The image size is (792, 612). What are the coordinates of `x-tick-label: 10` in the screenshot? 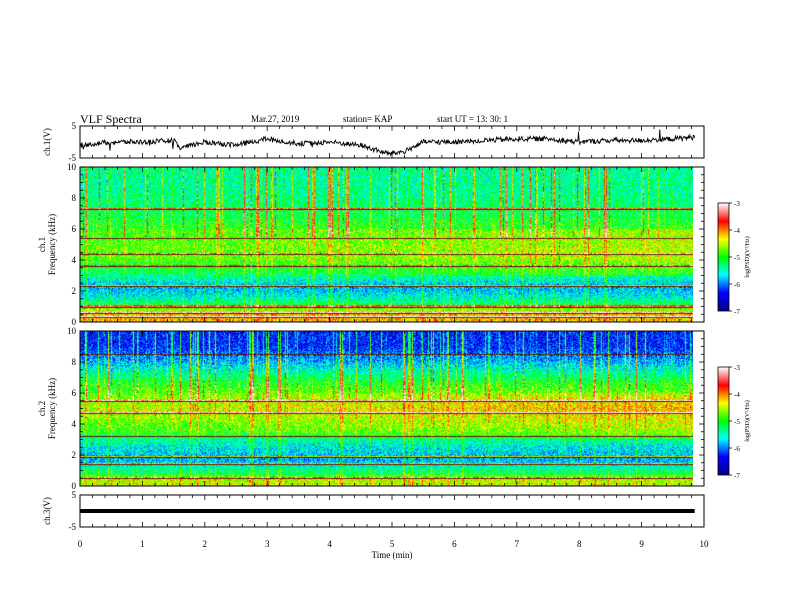 It's located at (705, 544).